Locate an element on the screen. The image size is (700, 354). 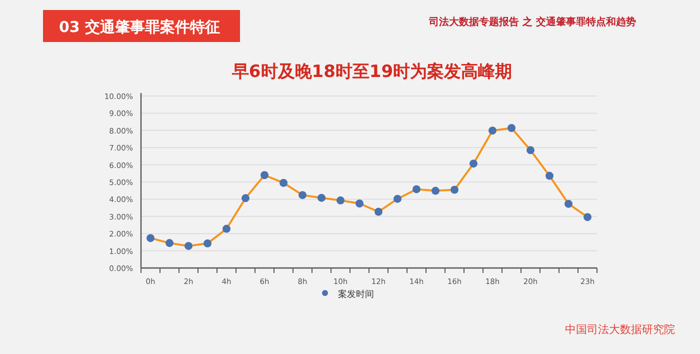
legend-label: 案发时间 is located at coordinates (356, 294).